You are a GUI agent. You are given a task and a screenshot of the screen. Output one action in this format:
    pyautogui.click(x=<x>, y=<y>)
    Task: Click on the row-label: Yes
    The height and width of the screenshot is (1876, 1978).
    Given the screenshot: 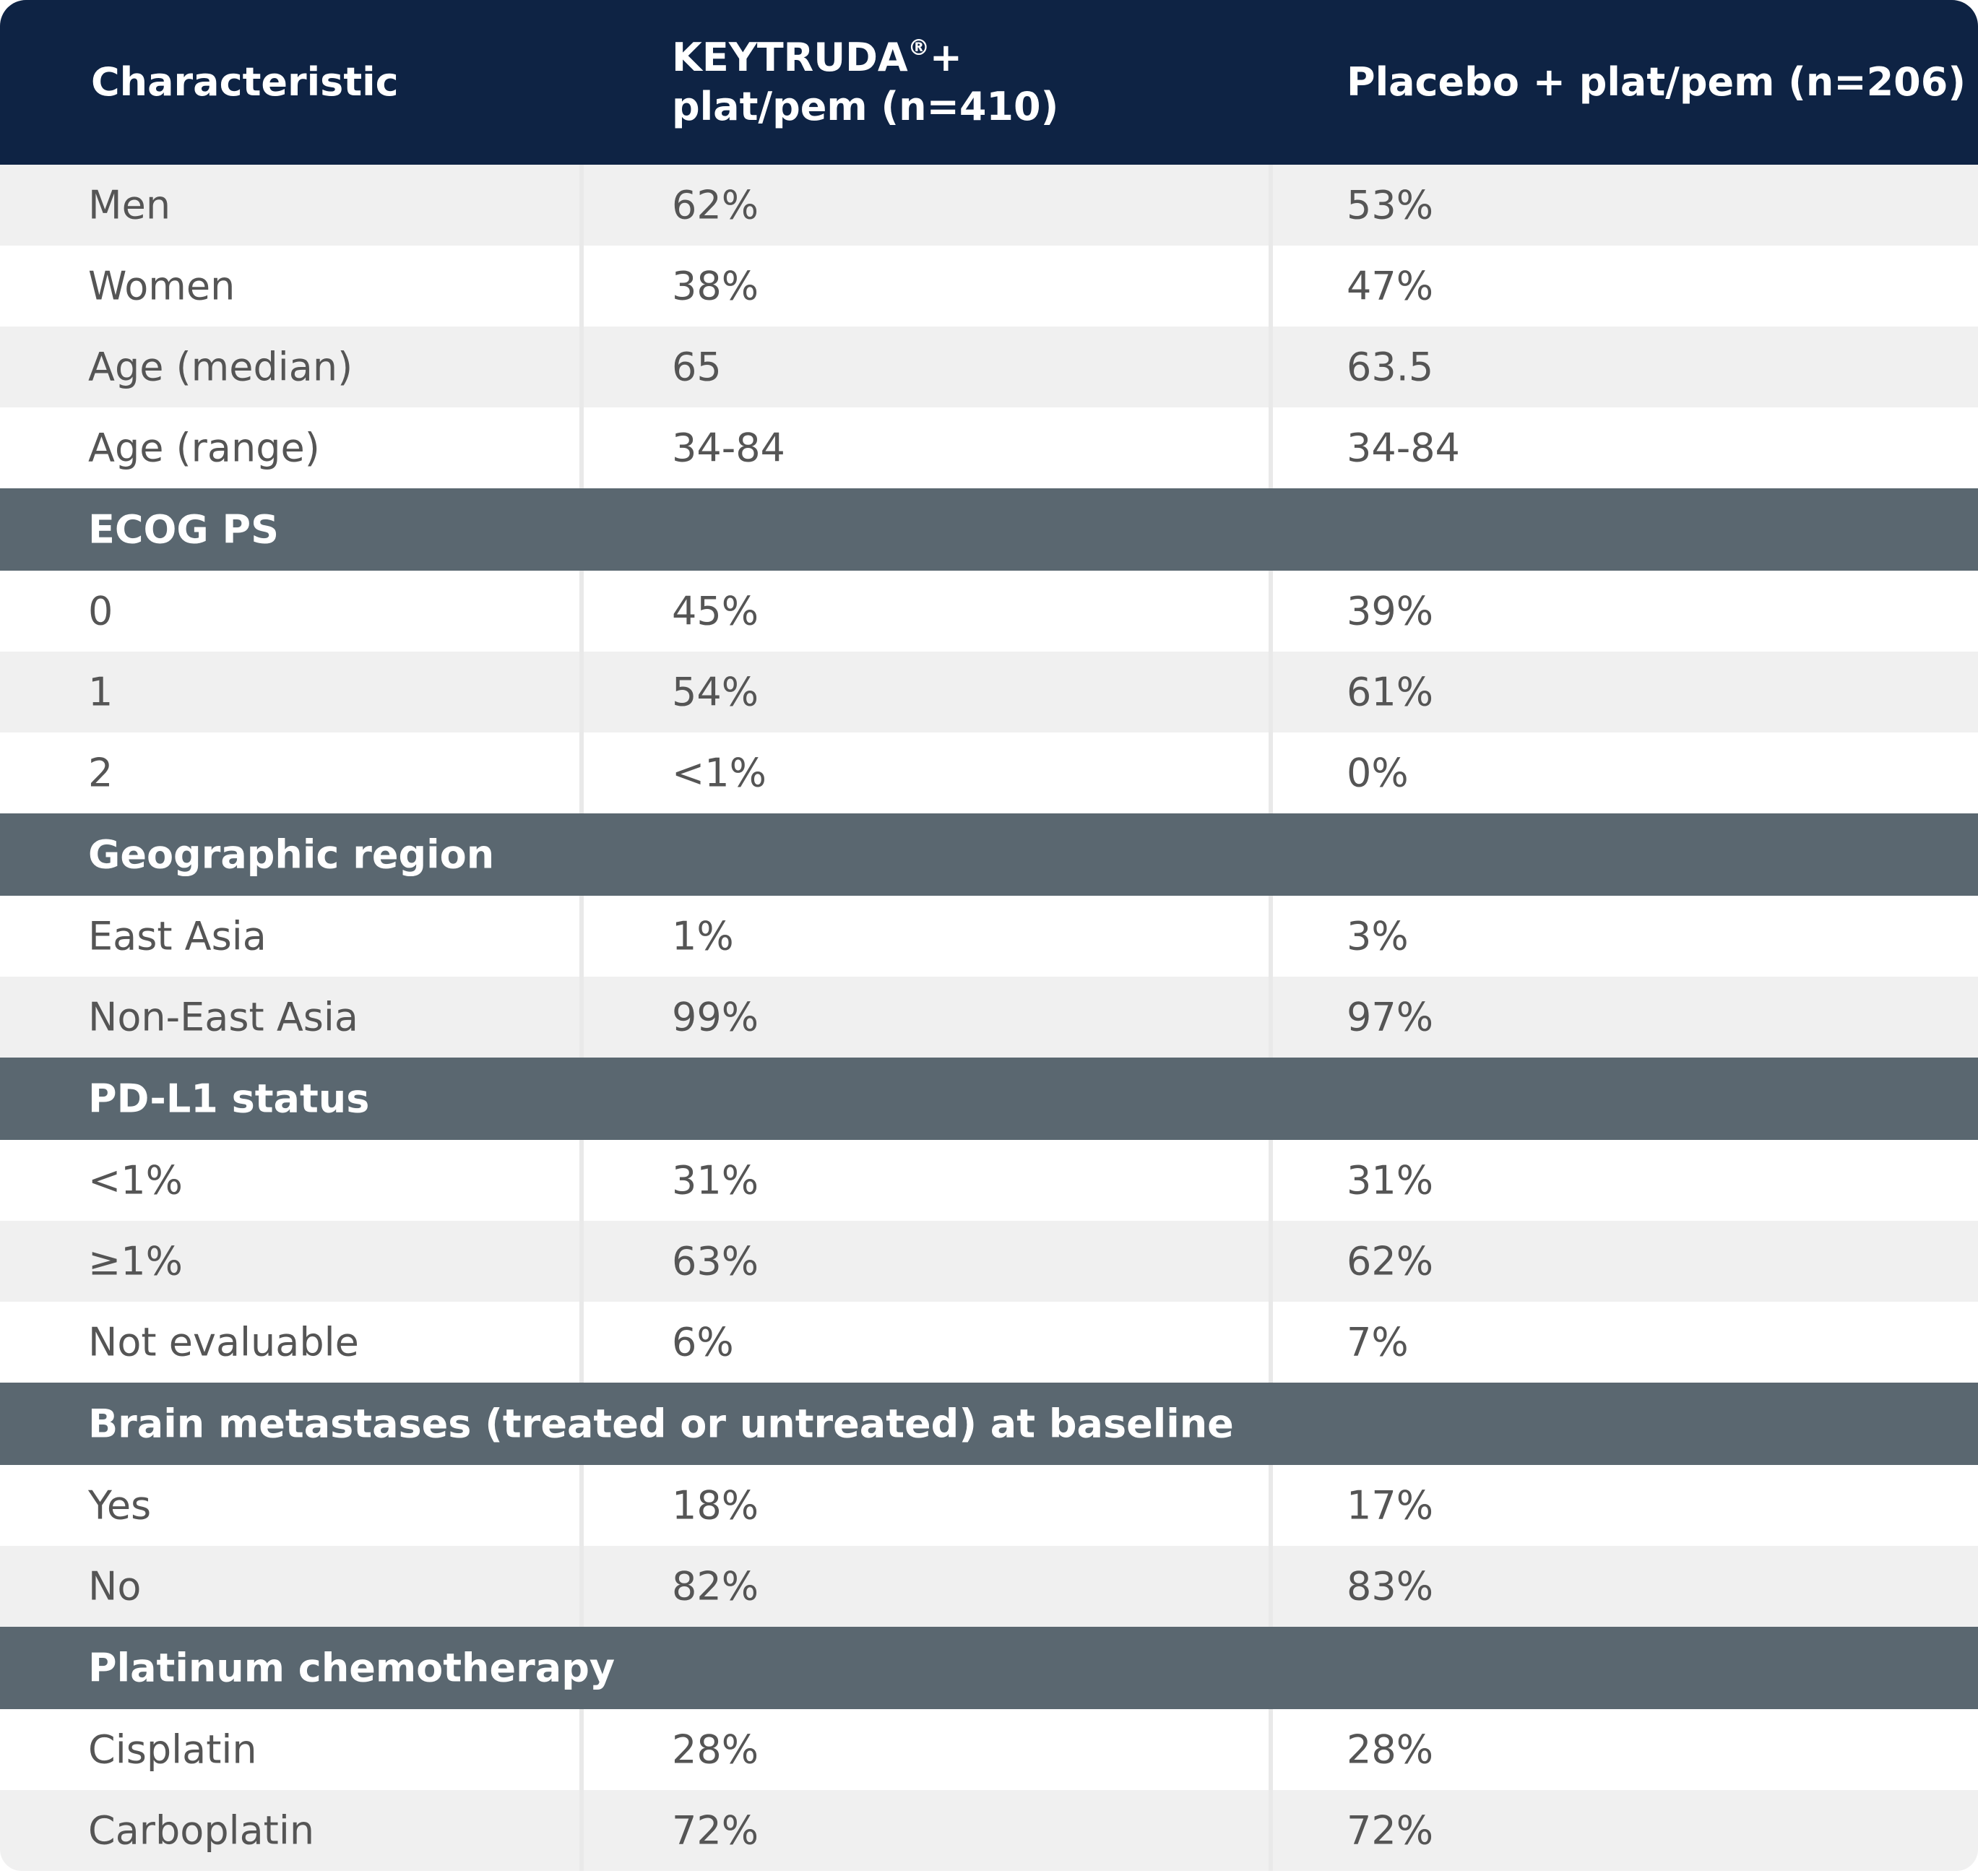 What is the action you would take?
    pyautogui.click(x=120, y=1506)
    